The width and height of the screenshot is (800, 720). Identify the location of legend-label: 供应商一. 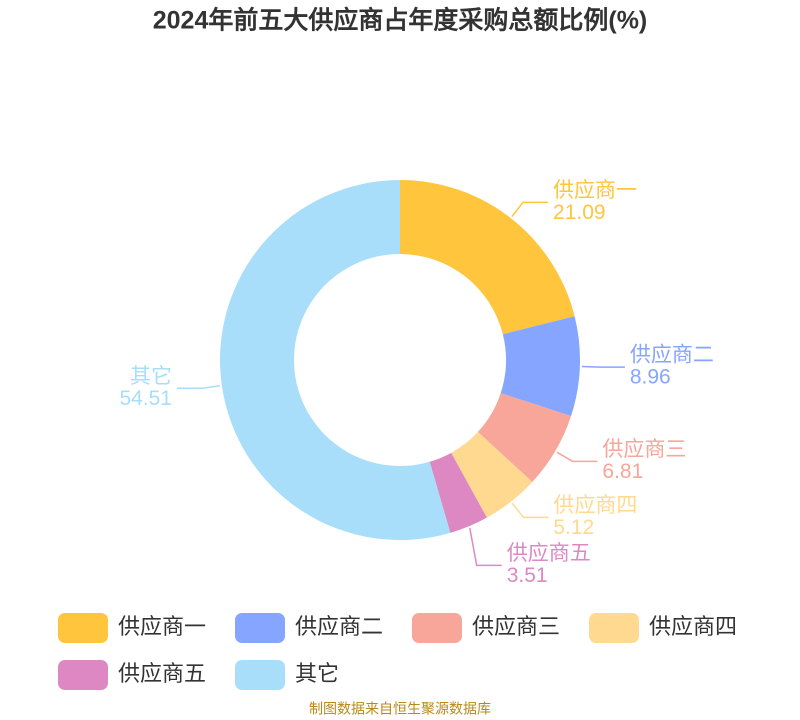
(162, 626).